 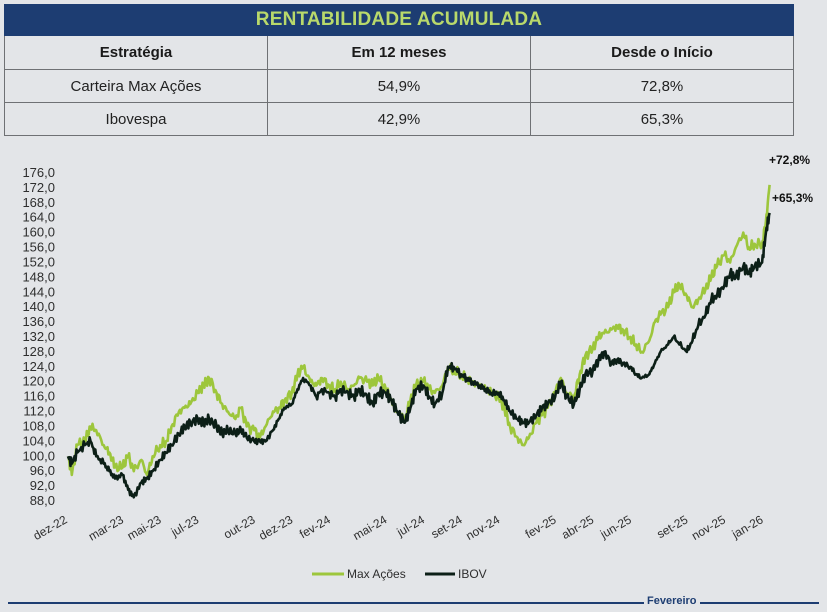 What do you see at coordinates (662, 119) in the screenshot?
I see `cell-since-inception: 65,3%` at bounding box center [662, 119].